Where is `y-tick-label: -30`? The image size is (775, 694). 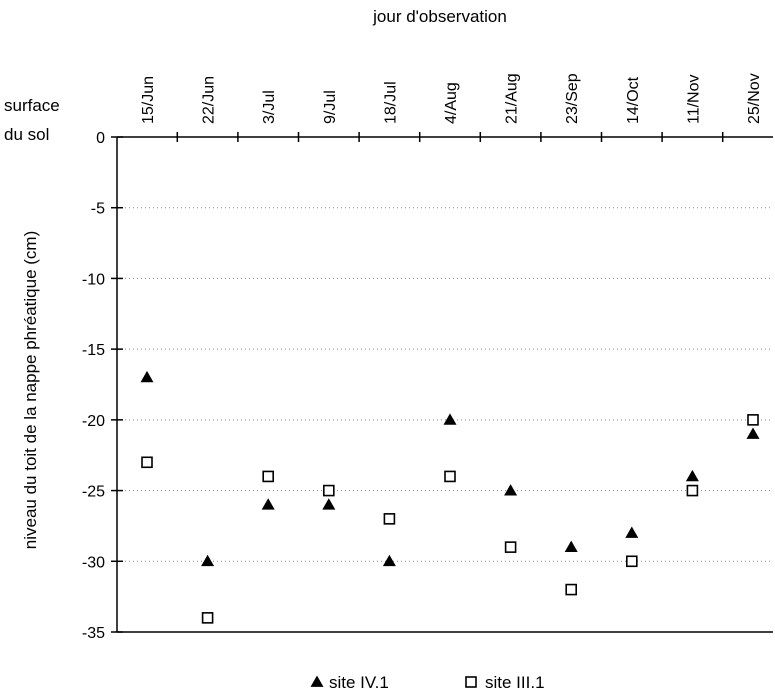
y-tick-label: -30 is located at coordinates (93, 562).